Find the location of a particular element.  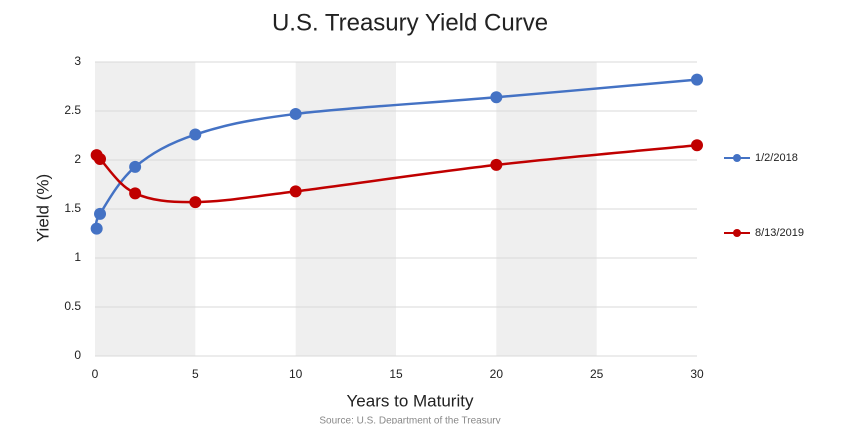

x-tick-label: 0 is located at coordinates (95, 374).